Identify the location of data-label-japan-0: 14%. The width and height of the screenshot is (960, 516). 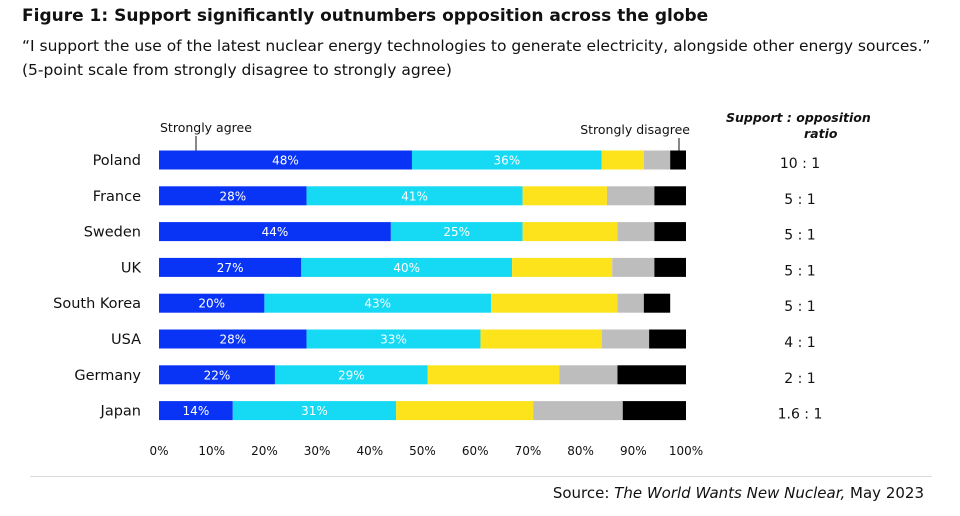
(196, 411).